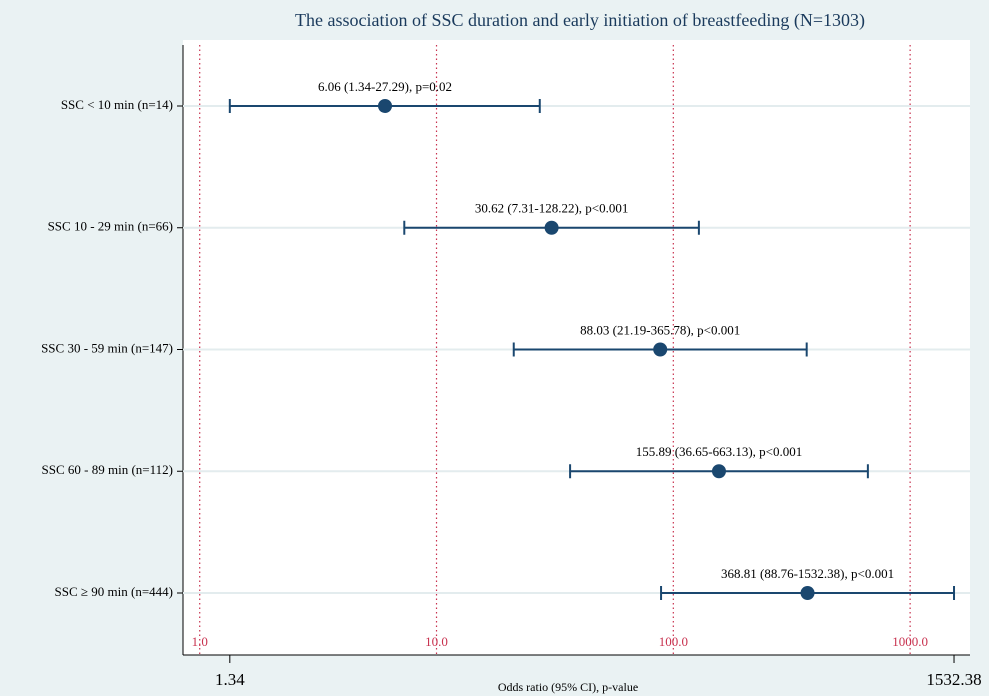 The image size is (989, 696). I want to click on y-tick-label: SSC 30 - 59 min (n=147), so click(107, 347).